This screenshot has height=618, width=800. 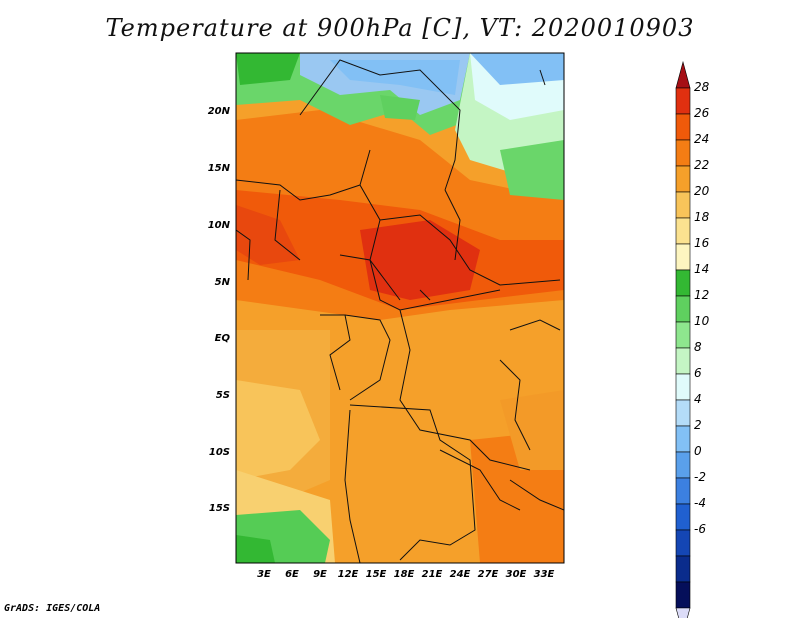 I want to click on lon-label: 18E, so click(x=404, y=574).